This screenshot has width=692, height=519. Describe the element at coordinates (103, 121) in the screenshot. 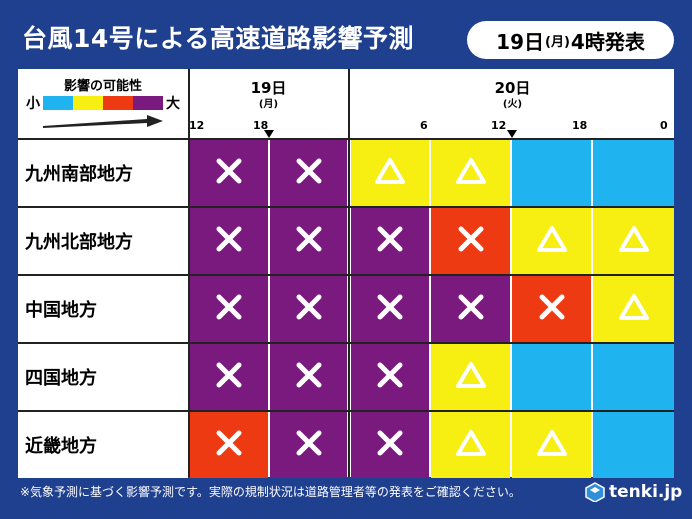

I see `legend-arrow-icon` at that location.